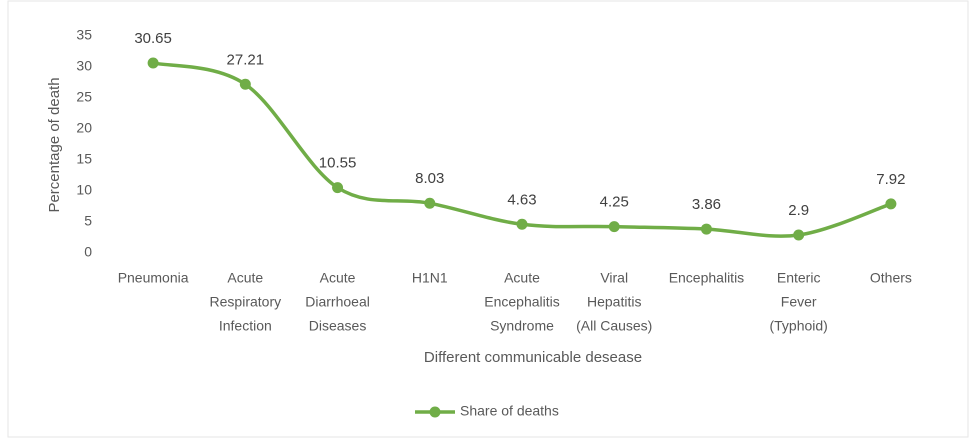 The width and height of the screenshot is (971, 438). I want to click on x-tick-label: Hepatitis, so click(614, 302).